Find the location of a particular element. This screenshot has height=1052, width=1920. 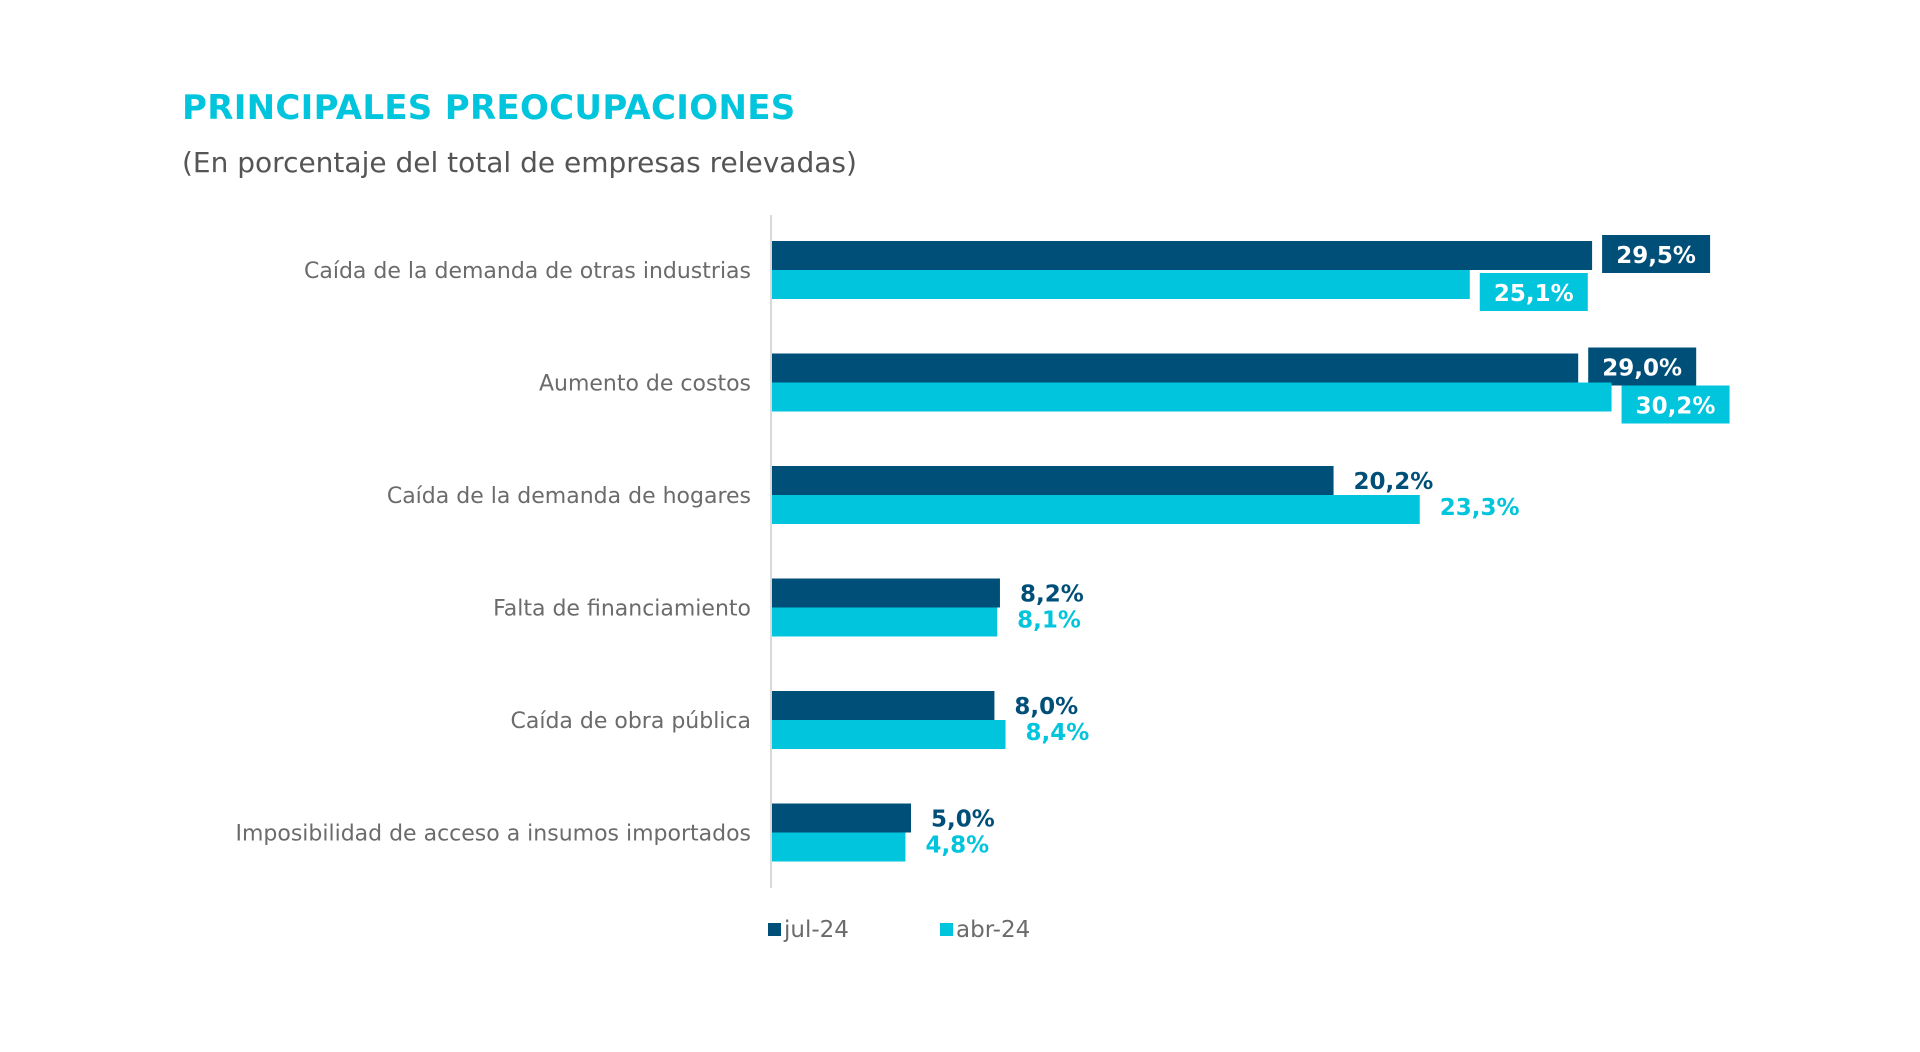

category-label: Caída de obra pública is located at coordinates (630, 721).